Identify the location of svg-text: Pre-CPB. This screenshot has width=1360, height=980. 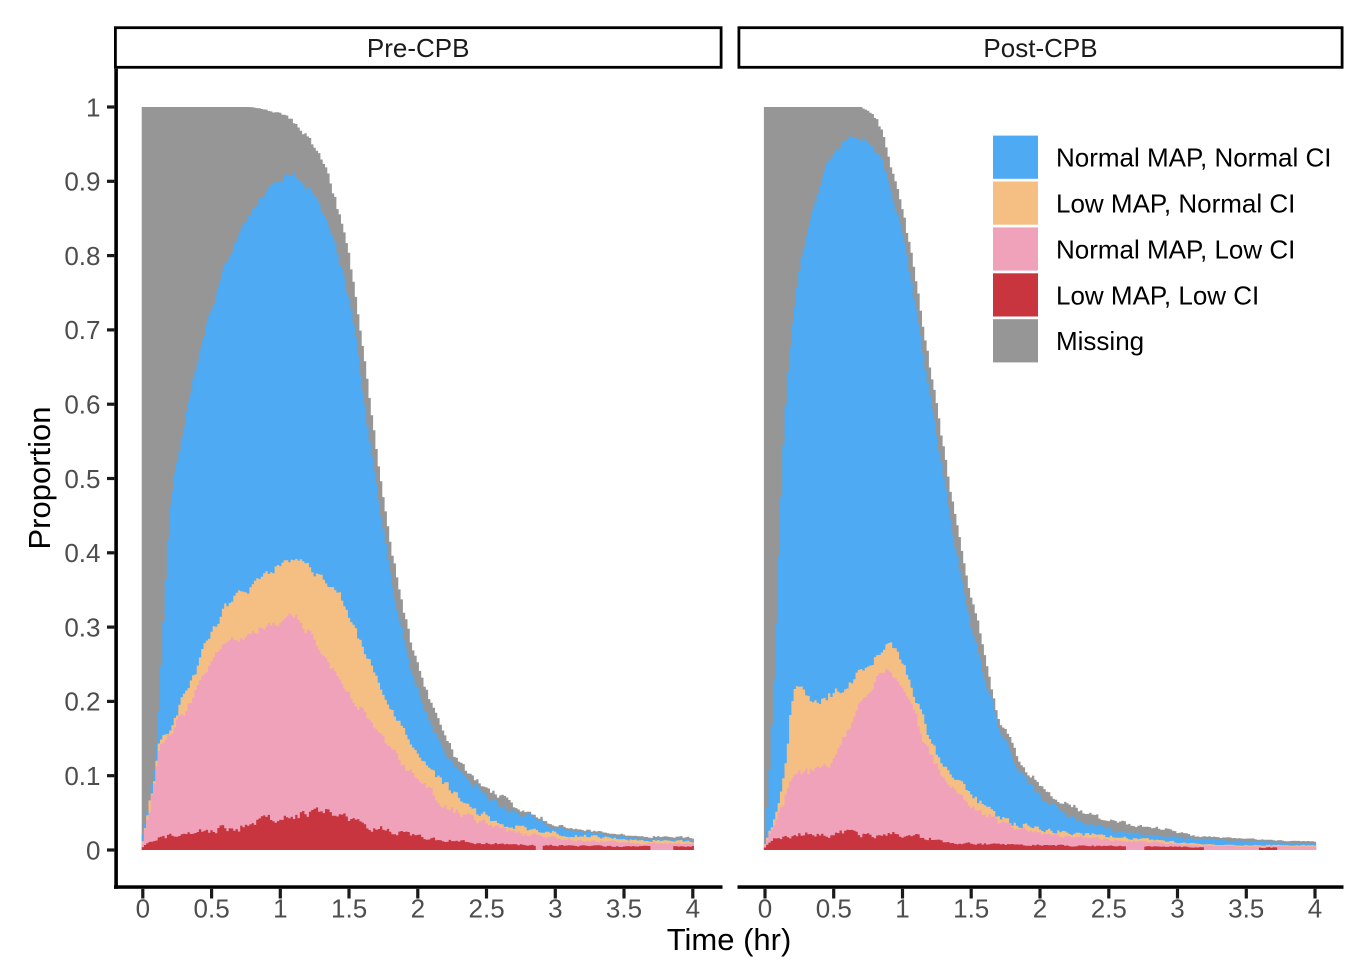
(418, 48).